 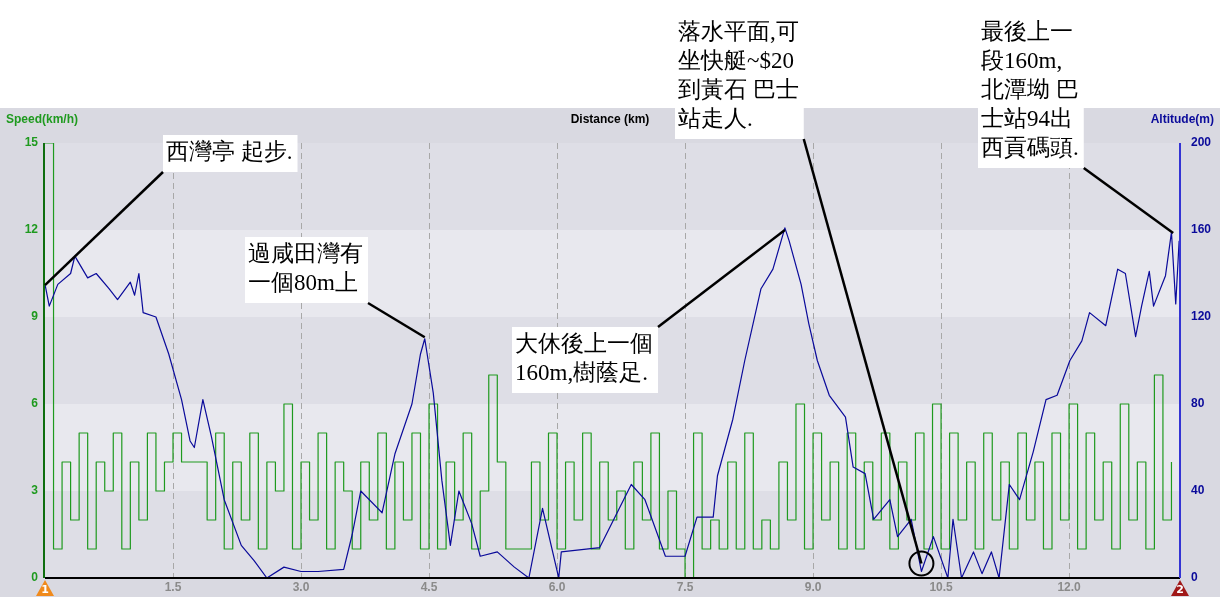 I want to click on annotation: 落水平面,可坐快艇~$20到黃石 巴士站走人., so click(x=738, y=74).